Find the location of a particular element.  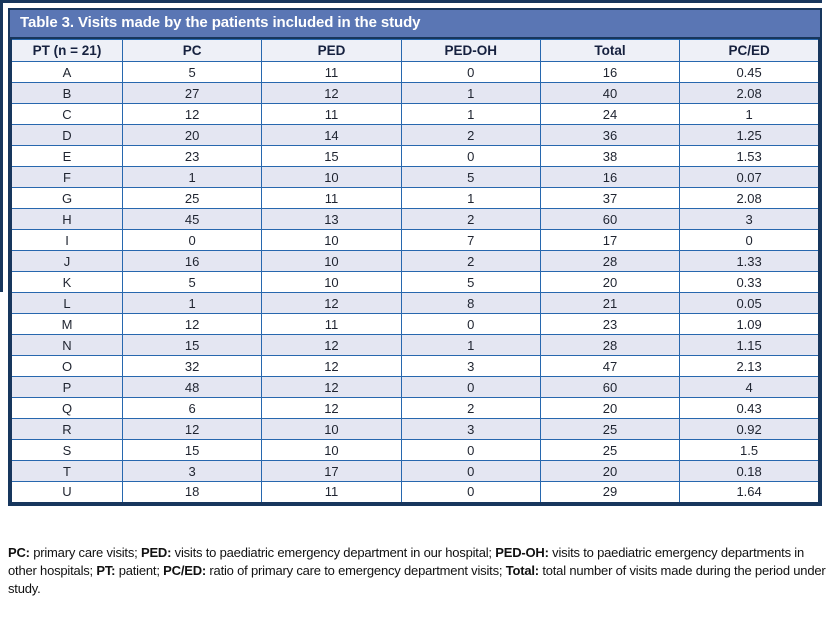

patient-id-cell: B is located at coordinates (66, 93).